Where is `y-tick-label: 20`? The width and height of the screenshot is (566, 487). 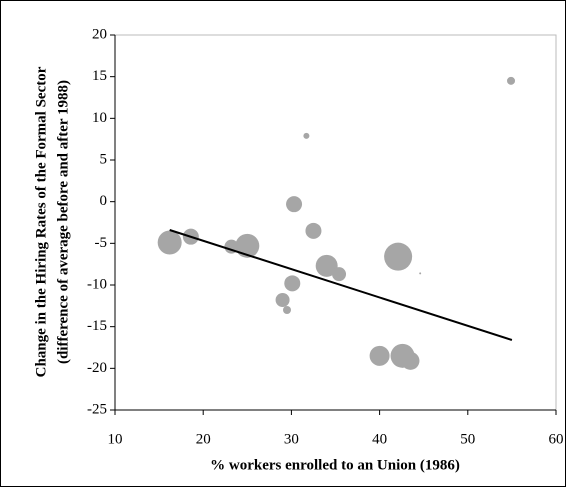 y-tick-label: 20 is located at coordinates (99, 34).